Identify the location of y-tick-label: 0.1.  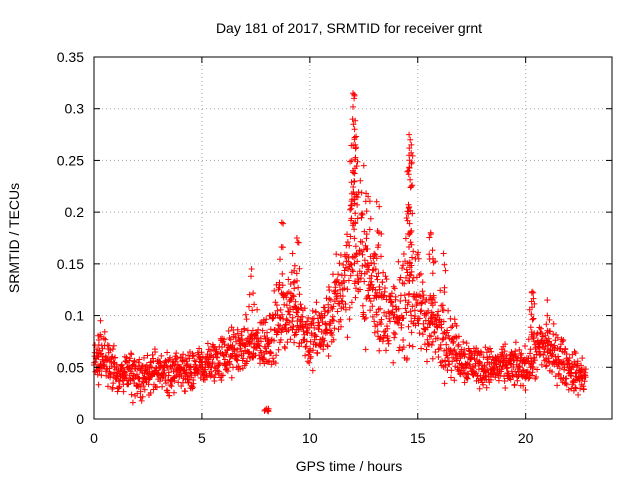
(75, 316).